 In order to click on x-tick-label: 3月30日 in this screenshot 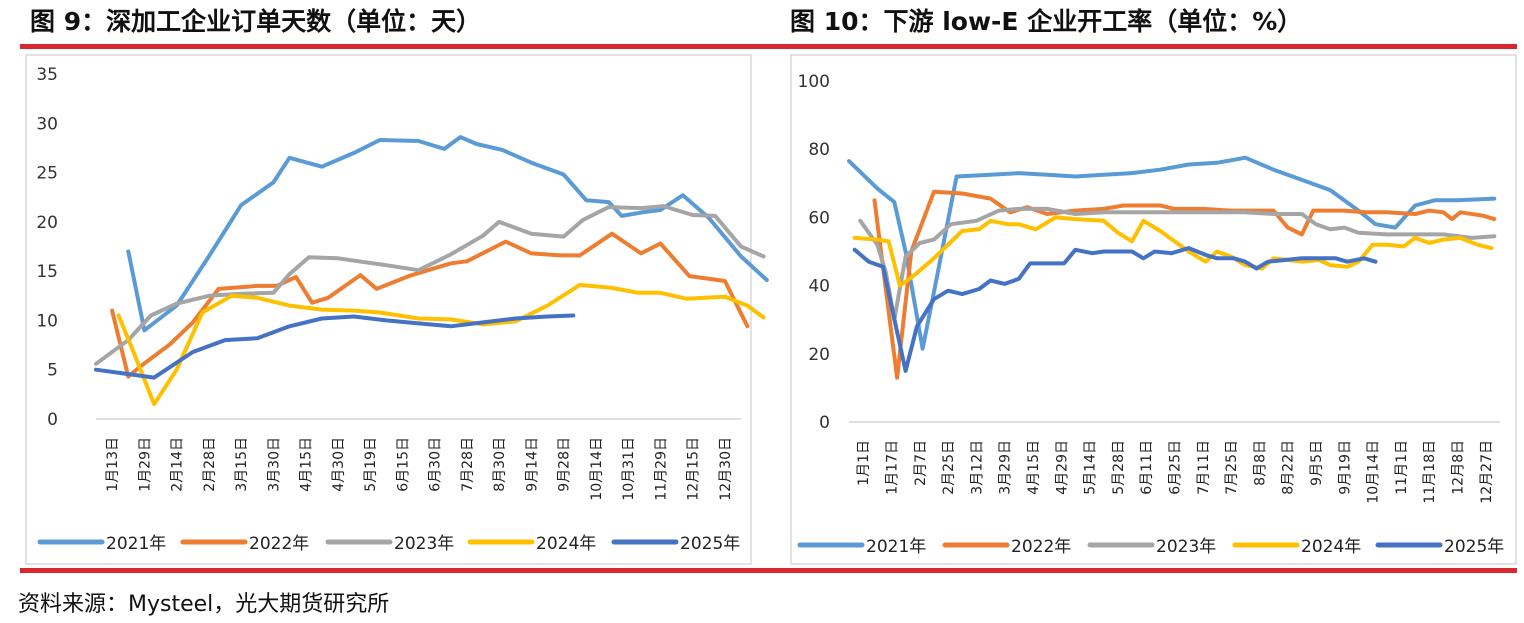, I will do `click(274, 464)`.